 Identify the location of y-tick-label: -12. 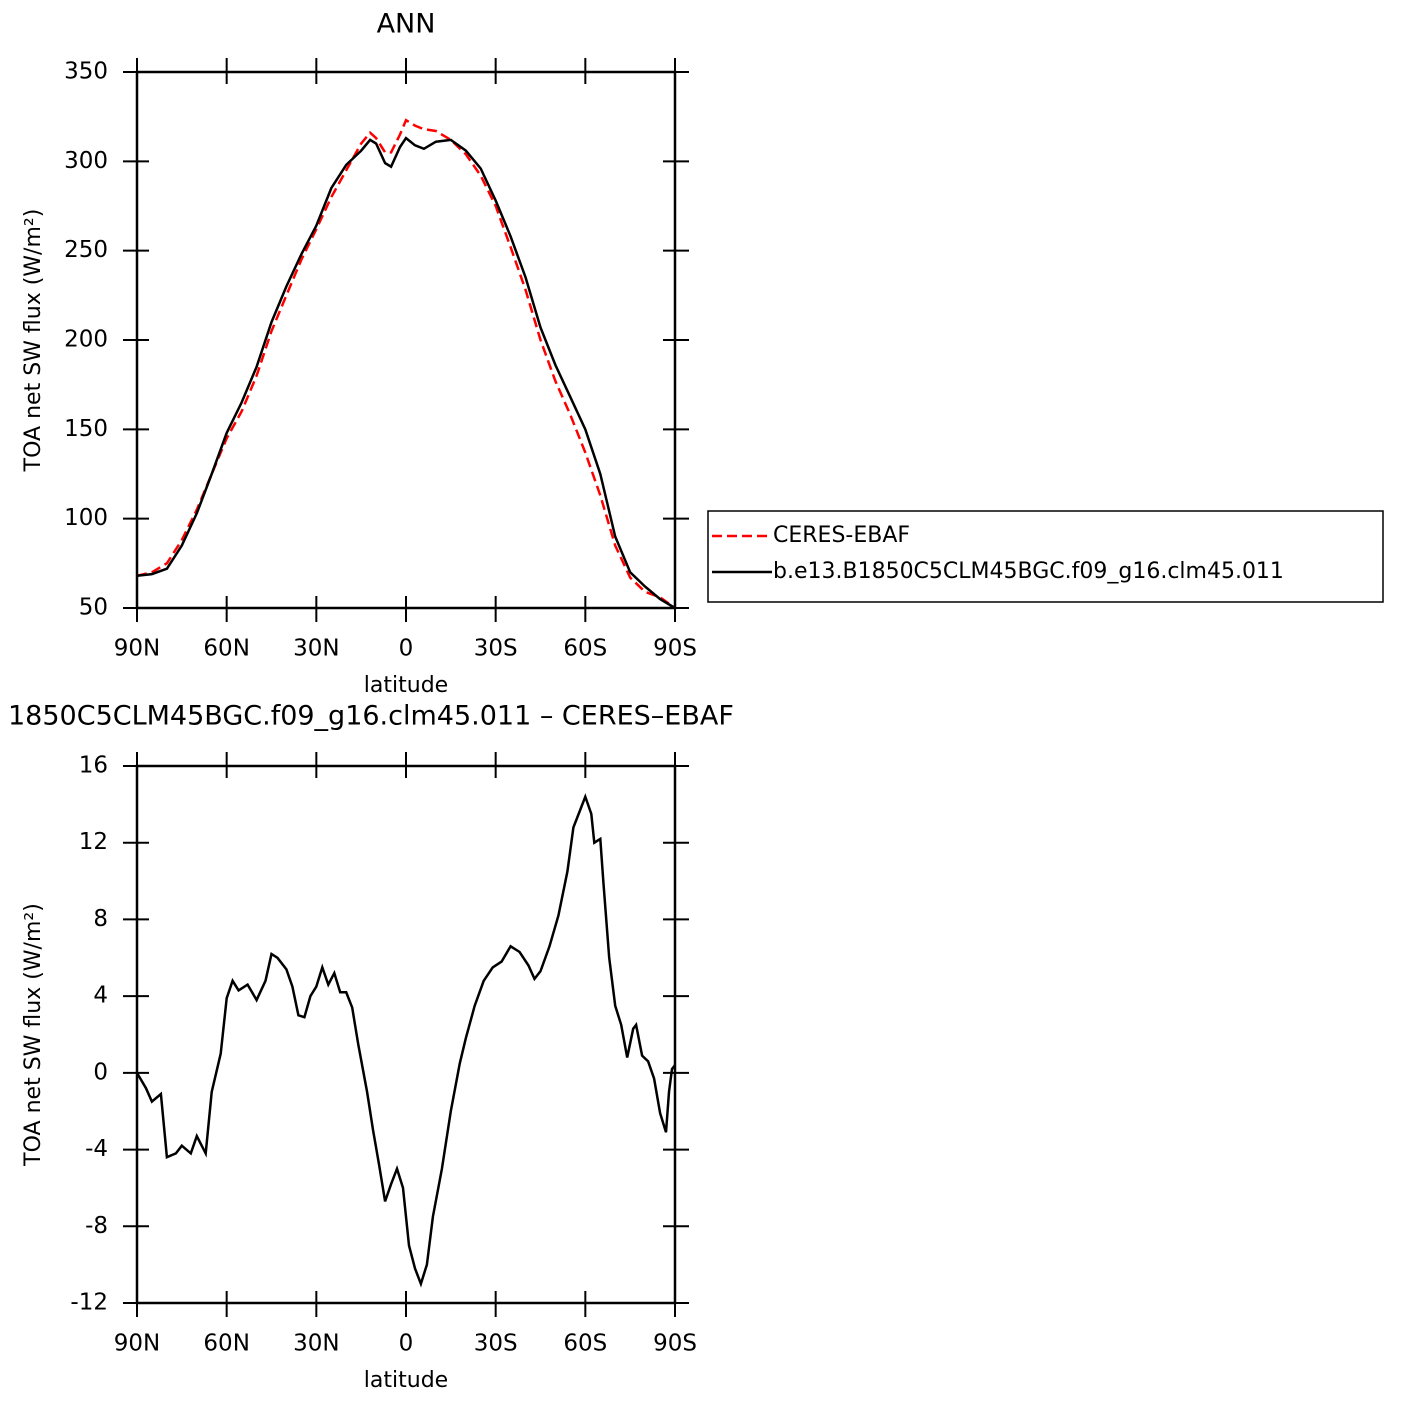
(89, 1303).